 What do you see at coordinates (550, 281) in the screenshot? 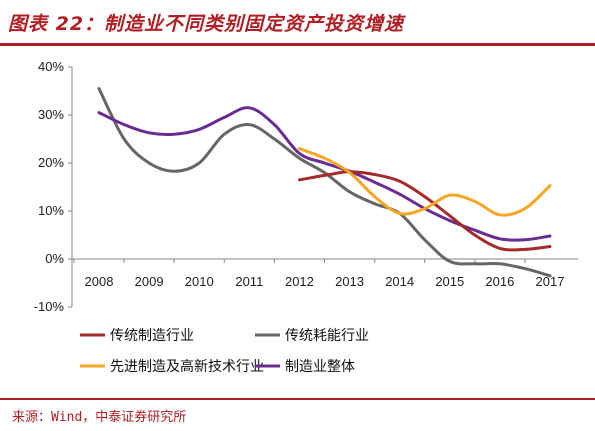
I see `x-tick-label: 2017` at bounding box center [550, 281].